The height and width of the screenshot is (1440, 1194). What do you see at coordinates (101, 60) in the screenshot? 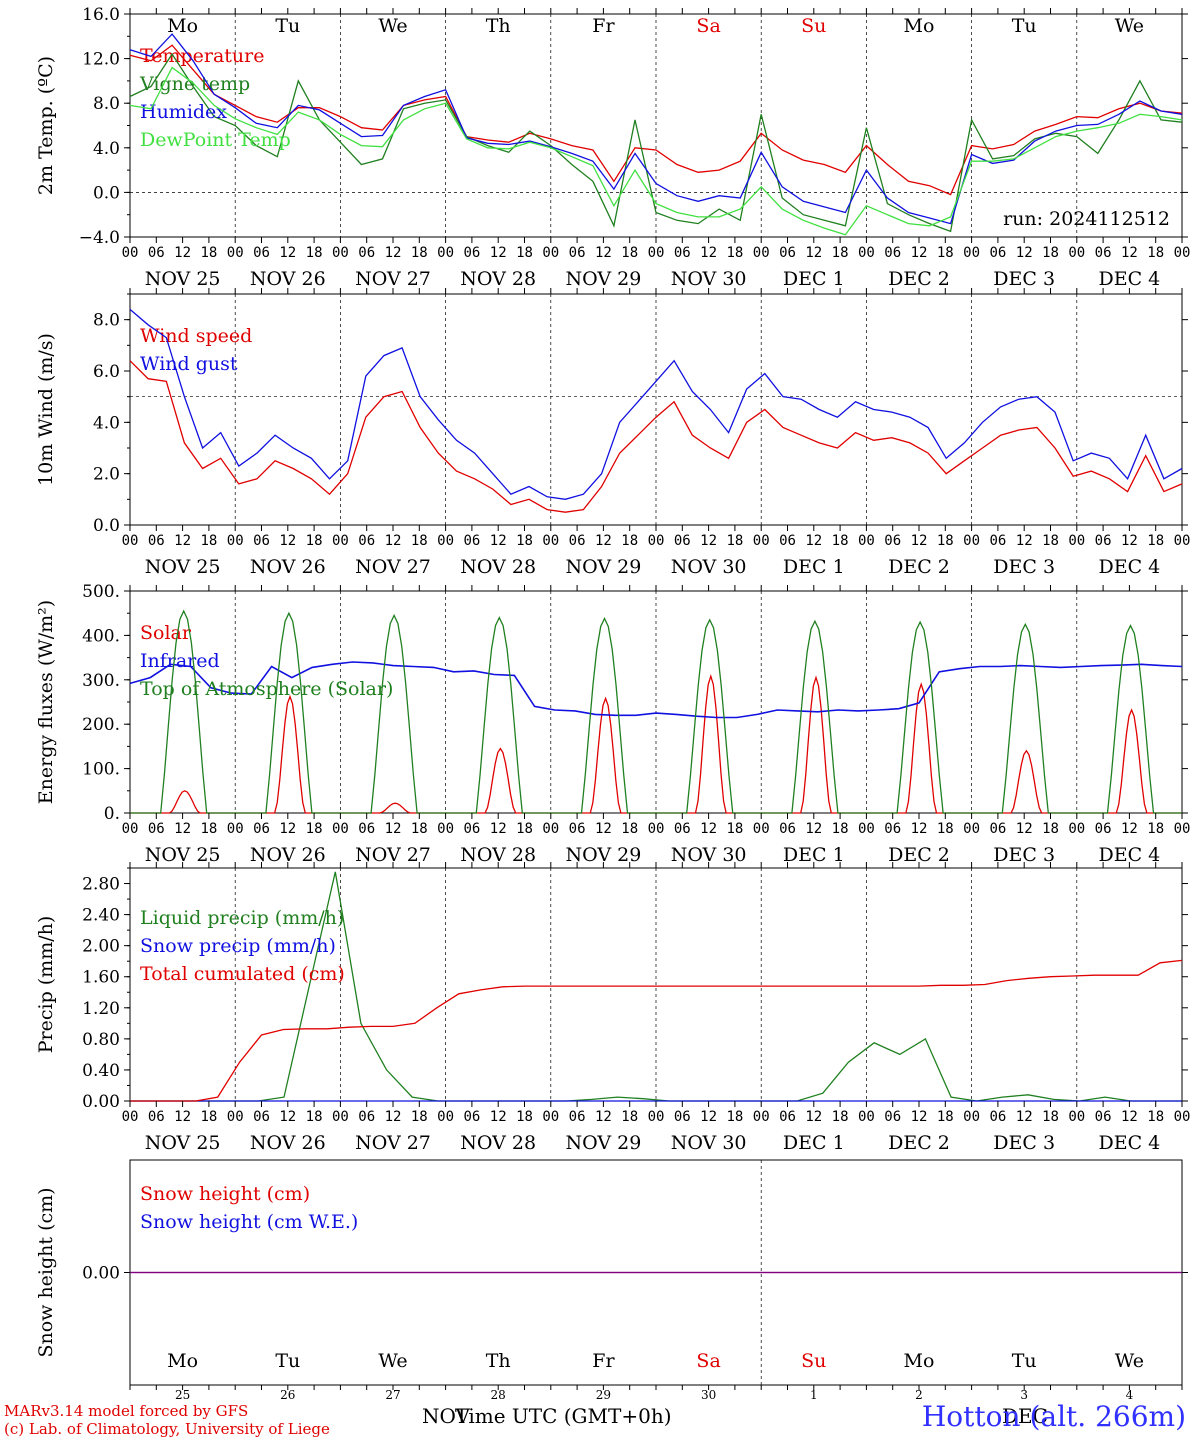
I see `y-tick-label: 12.0` at bounding box center [101, 60].